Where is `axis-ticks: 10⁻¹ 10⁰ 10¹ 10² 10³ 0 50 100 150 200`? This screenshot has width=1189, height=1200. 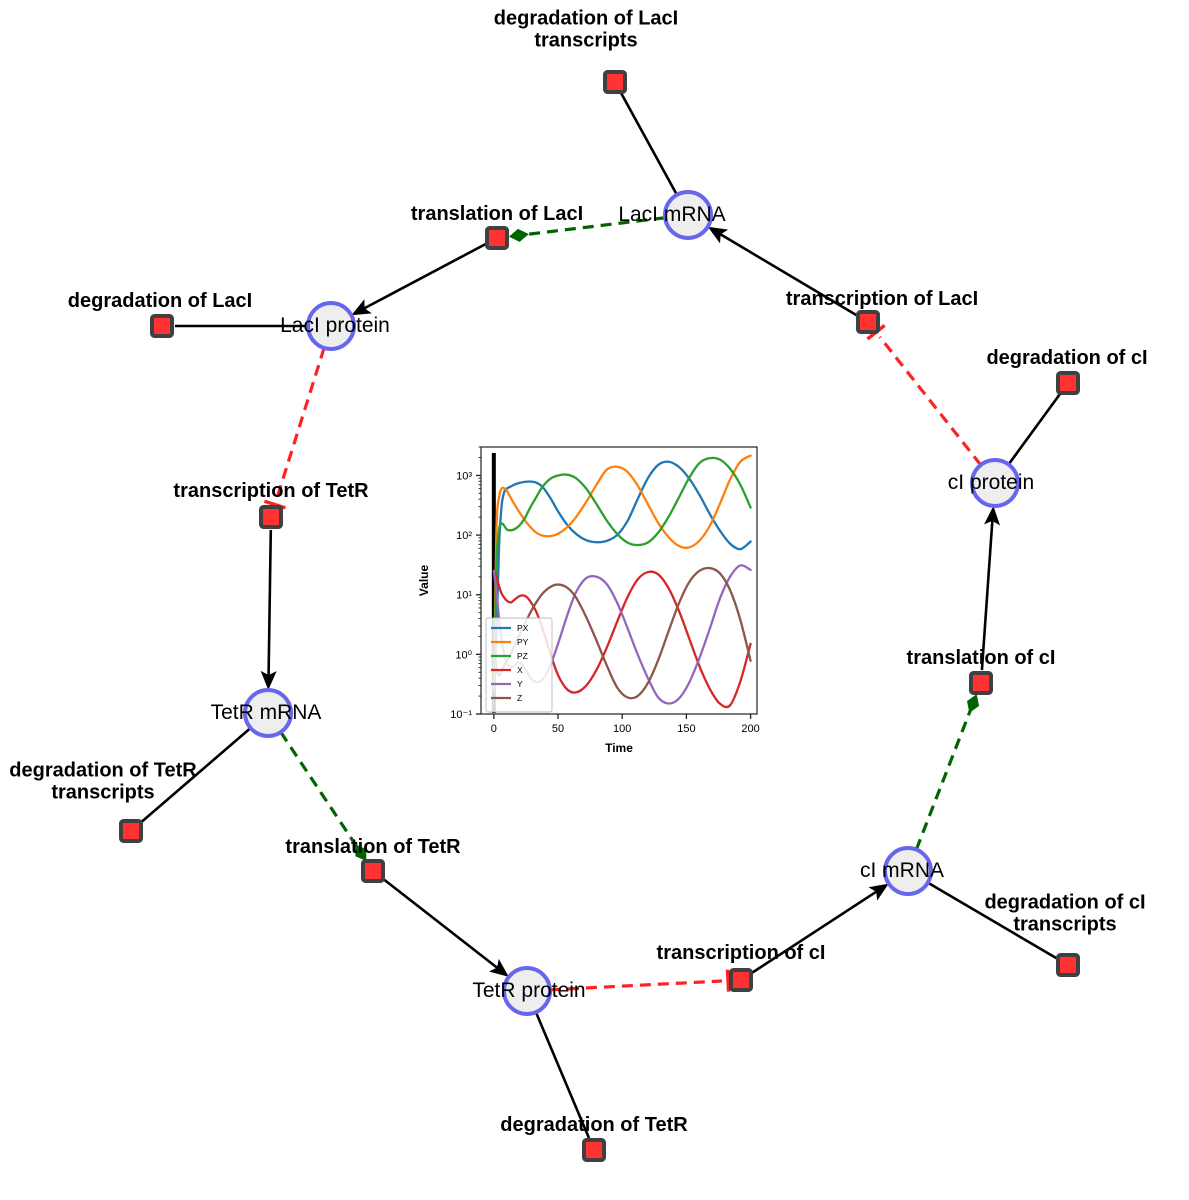 axis-ticks: 10⁻¹ 10⁰ 10¹ 10² 10³ 0 50 100 150 200 is located at coordinates (605, 590).